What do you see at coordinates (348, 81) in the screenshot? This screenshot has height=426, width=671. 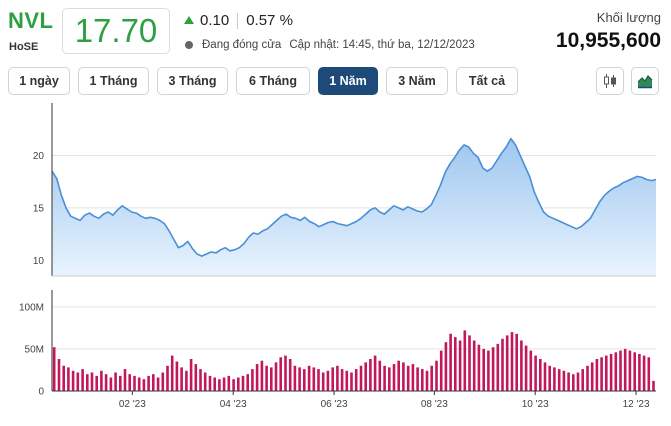 I see `tab-1-year: 1 Năm` at bounding box center [348, 81].